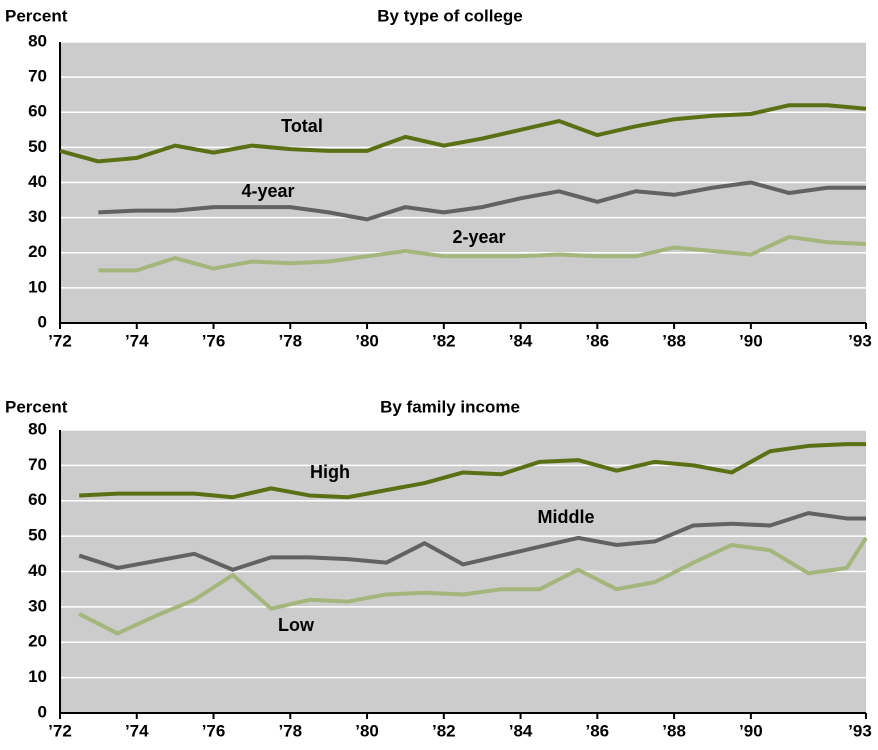 This screenshot has height=750, width=878. Describe the element at coordinates (296, 625) in the screenshot. I see `series-label: Low` at that location.